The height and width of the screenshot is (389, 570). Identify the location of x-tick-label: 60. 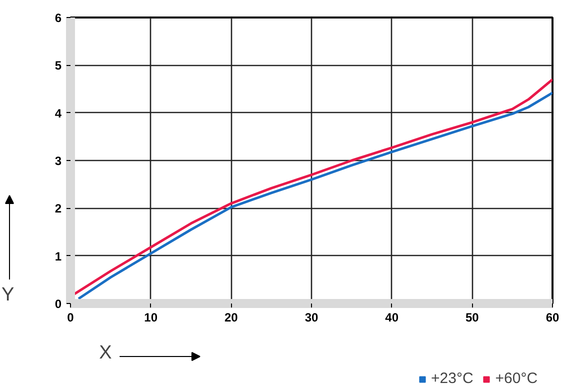
(553, 317).